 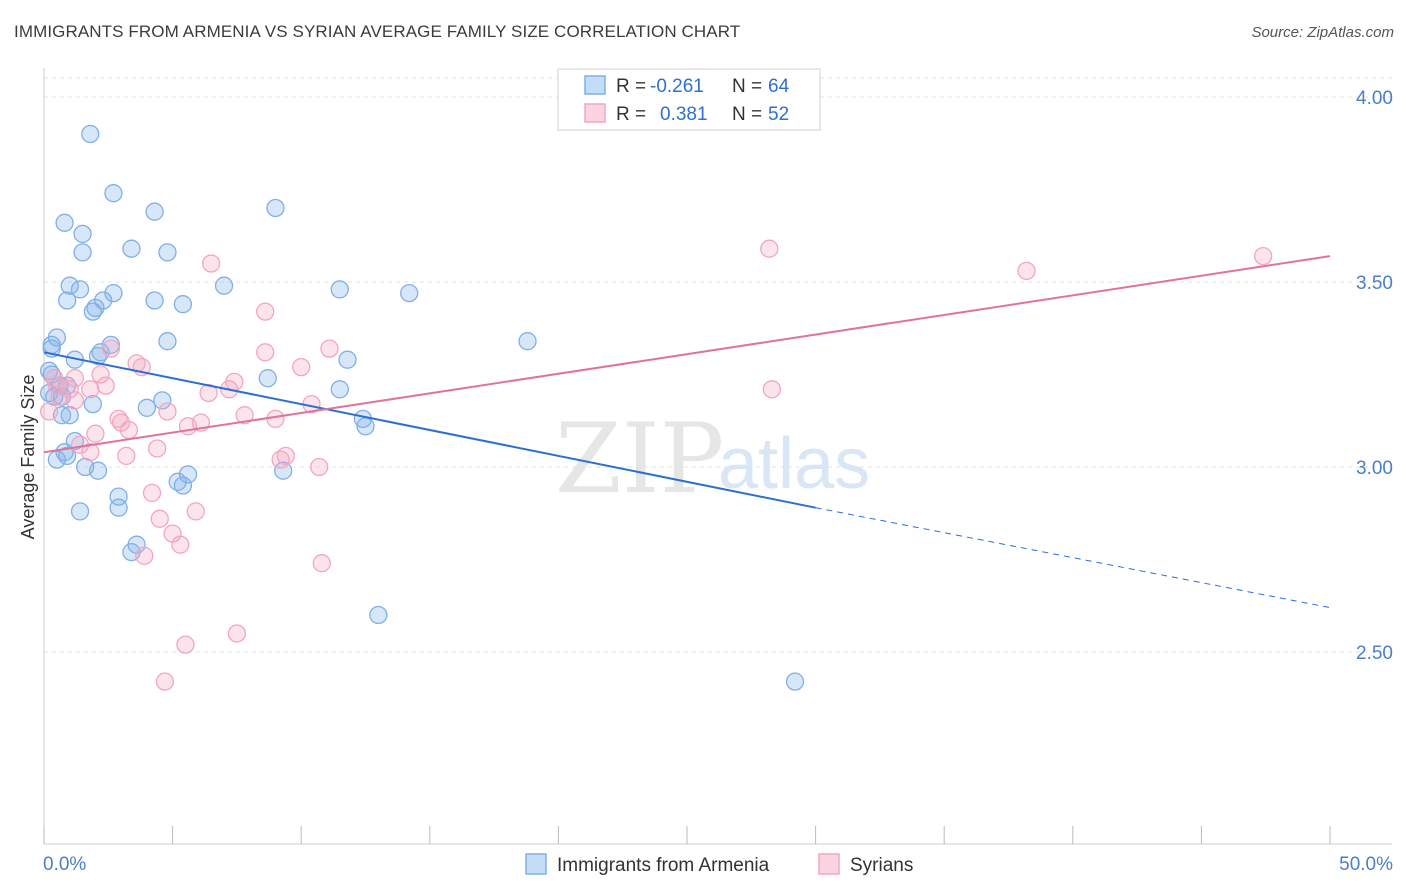 What do you see at coordinates (28, 457) in the screenshot?
I see `y-axis-title: Average Family Size` at bounding box center [28, 457].